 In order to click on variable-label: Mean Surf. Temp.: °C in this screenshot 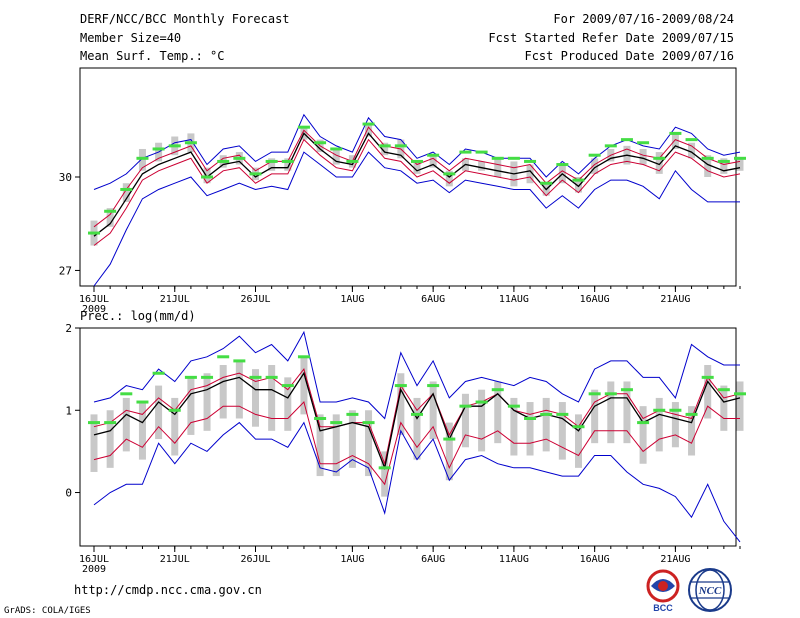, I will do `click(152, 56)`.